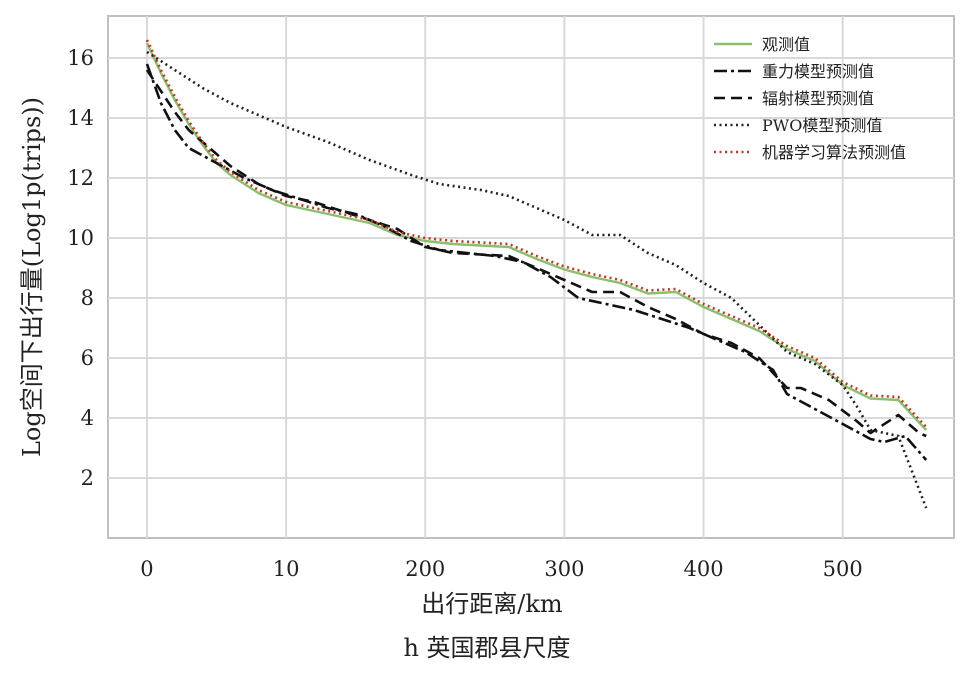  I want to click on x-tick-labels: 0 10 200 300 400 500, so click(501, 569).